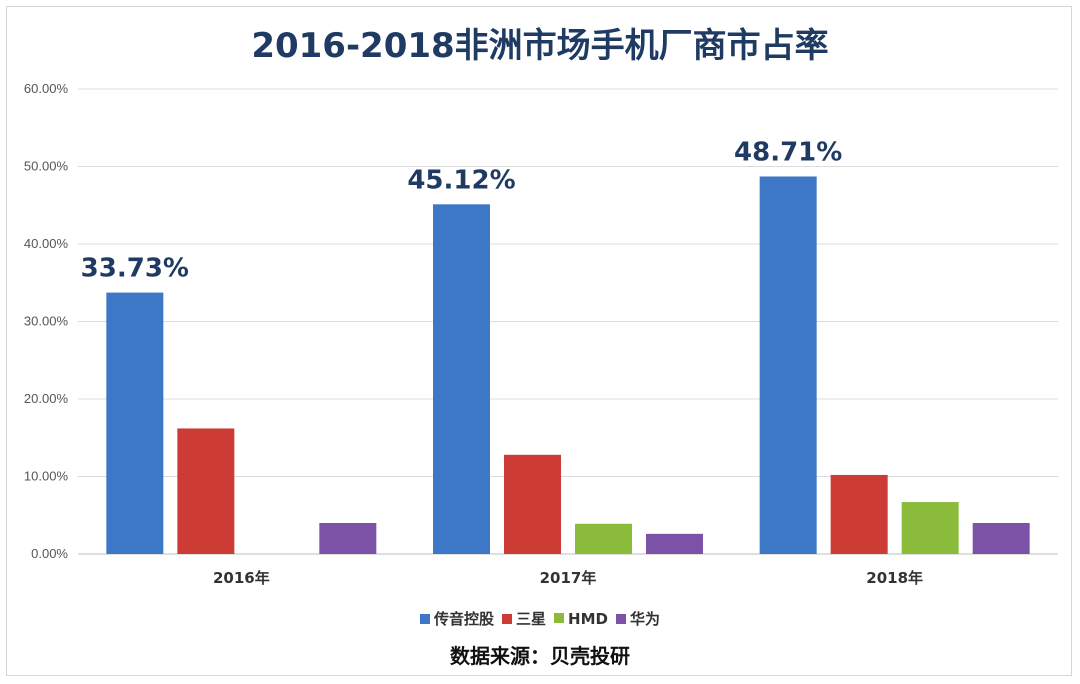 The height and width of the screenshot is (684, 1080). What do you see at coordinates (46, 243) in the screenshot?
I see `y-tick-label: 40.00%` at bounding box center [46, 243].